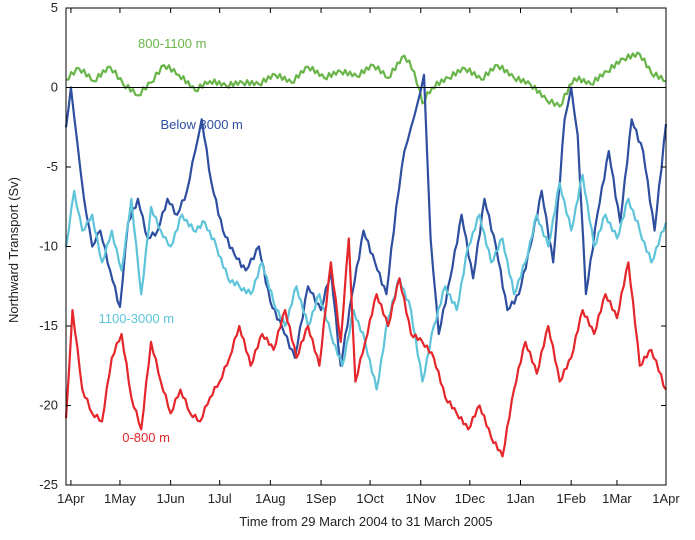  What do you see at coordinates (321, 498) in the screenshot?
I see `x-tick-label: 1Sep` at bounding box center [321, 498].